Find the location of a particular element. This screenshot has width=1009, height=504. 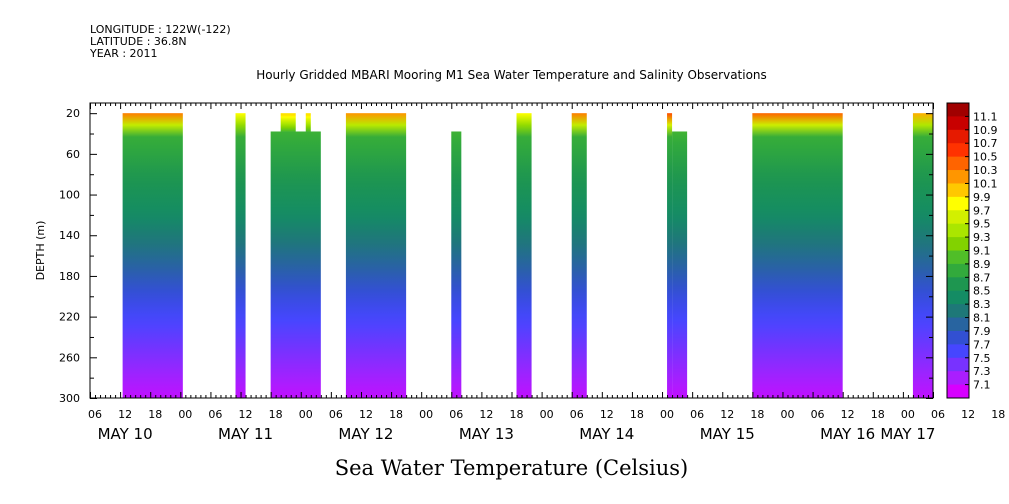

y-tick-label: 220 is located at coordinates (69, 317).